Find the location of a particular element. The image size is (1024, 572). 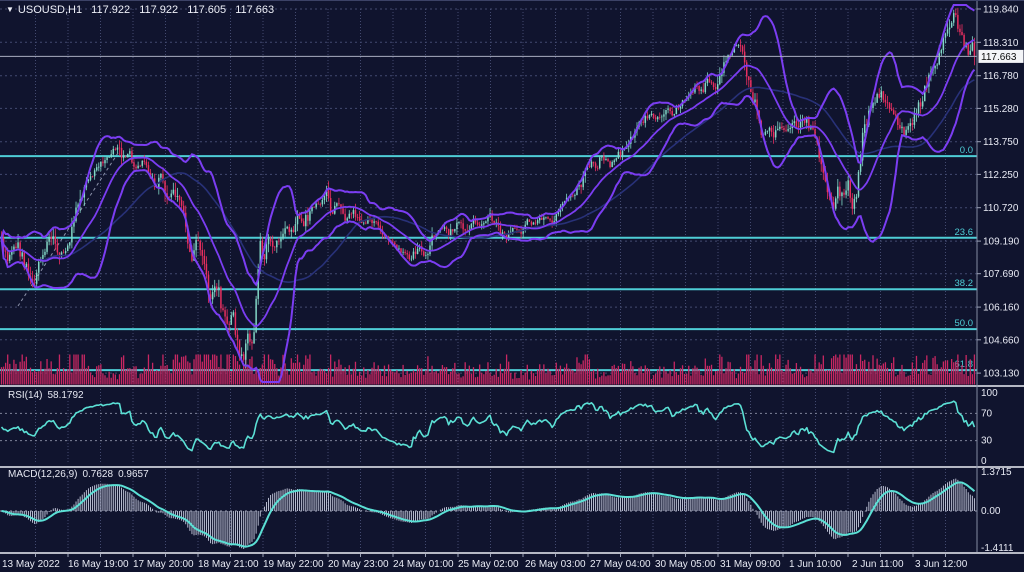

price-axis-label: 106.160 is located at coordinates (1001, 308).